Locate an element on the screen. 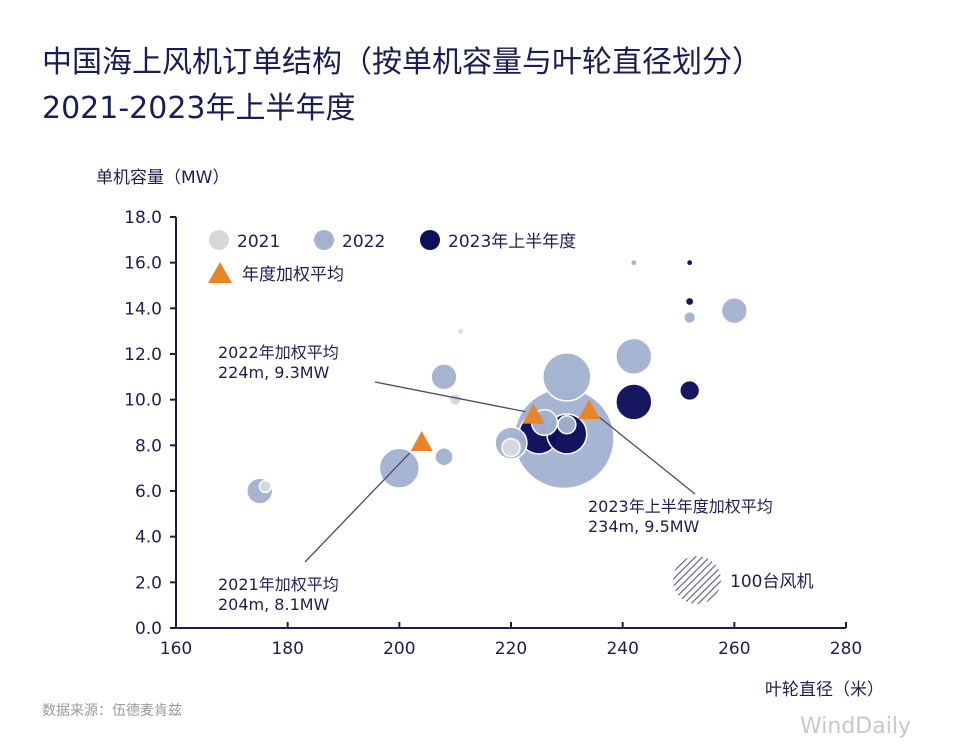 This screenshot has width=960, height=744. leader-line-2023 is located at coordinates (647, 455).